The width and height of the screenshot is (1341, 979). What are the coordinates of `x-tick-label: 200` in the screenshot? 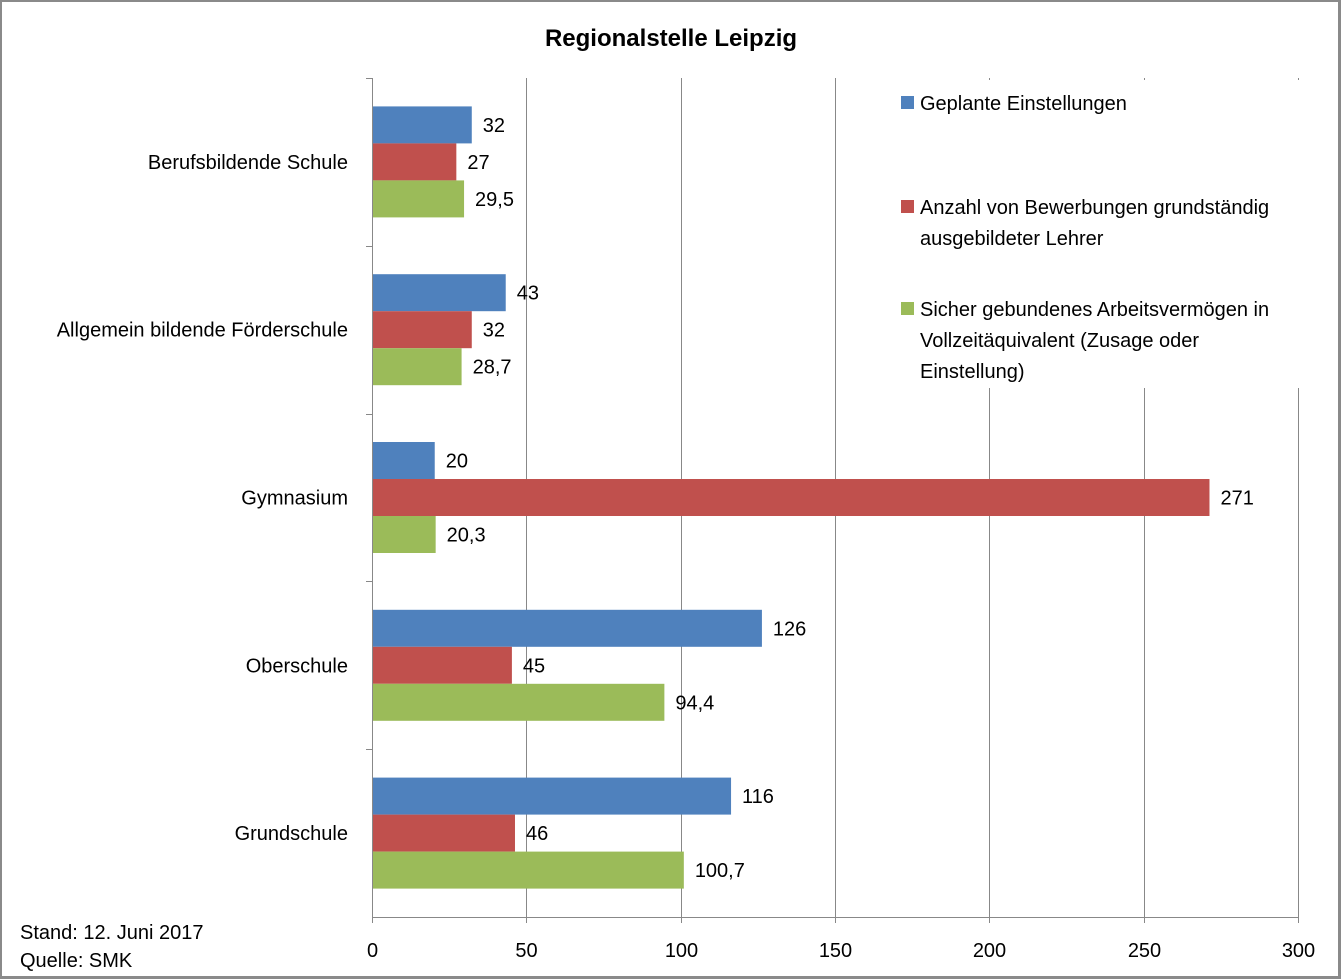 It's located at (989, 951).